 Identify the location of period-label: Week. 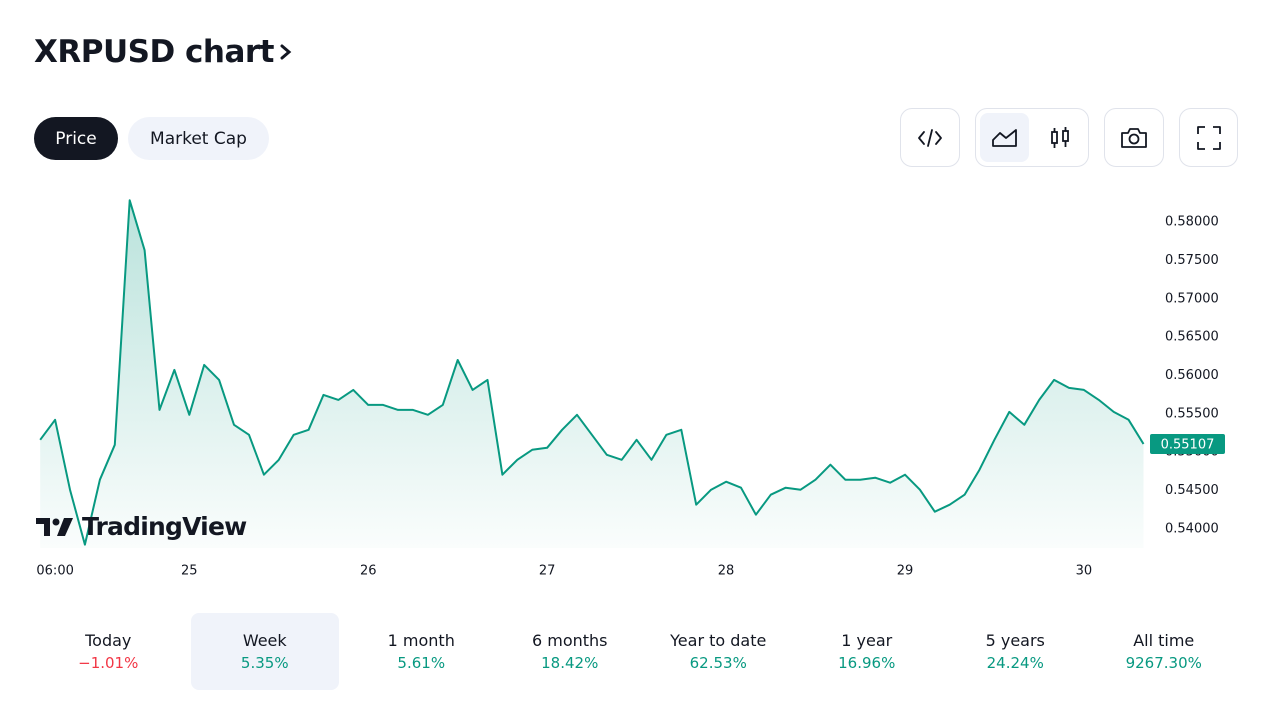
(264, 640).